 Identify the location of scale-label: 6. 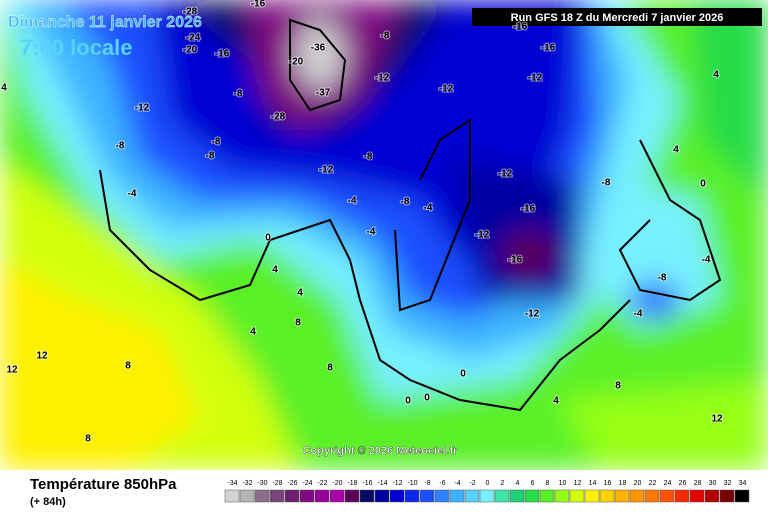
(533, 483).